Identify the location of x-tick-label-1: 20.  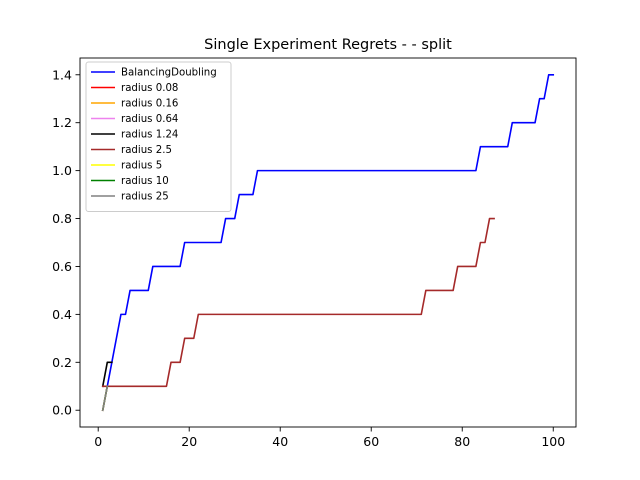
(189, 441).